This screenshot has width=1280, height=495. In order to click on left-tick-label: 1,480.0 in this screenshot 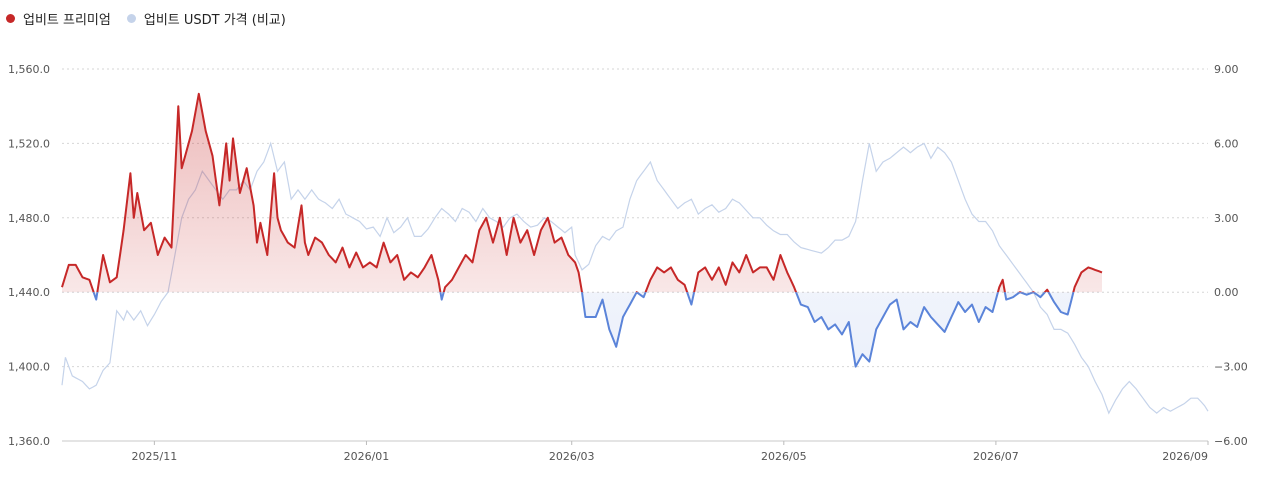, I will do `click(29, 218)`.